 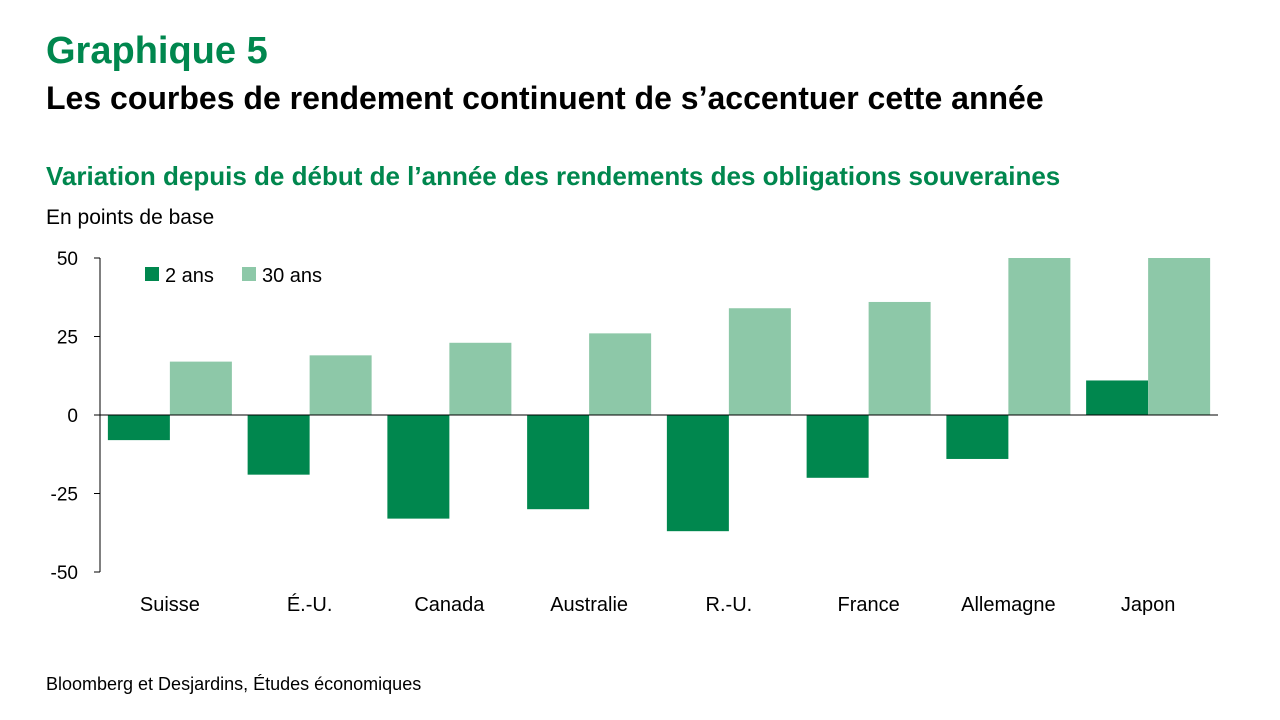 I want to click on x-tick-label: Australie, so click(x=589, y=605).